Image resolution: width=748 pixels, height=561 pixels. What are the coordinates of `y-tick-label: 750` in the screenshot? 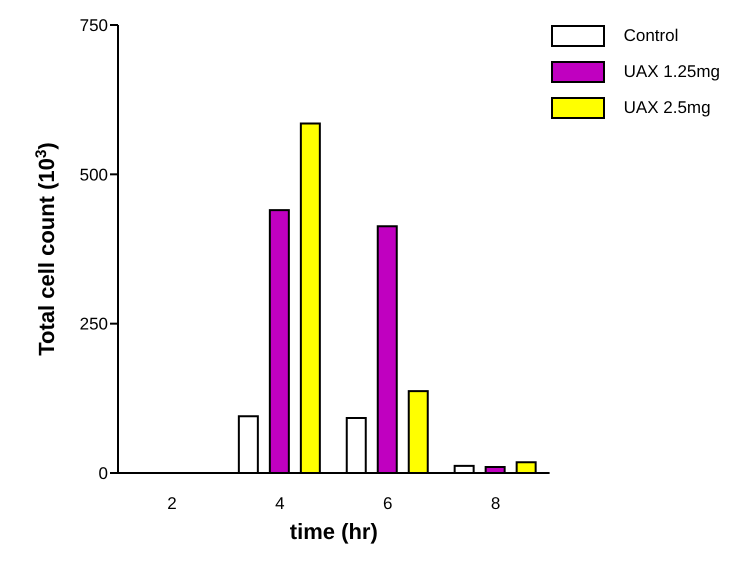 It's located at (94, 26).